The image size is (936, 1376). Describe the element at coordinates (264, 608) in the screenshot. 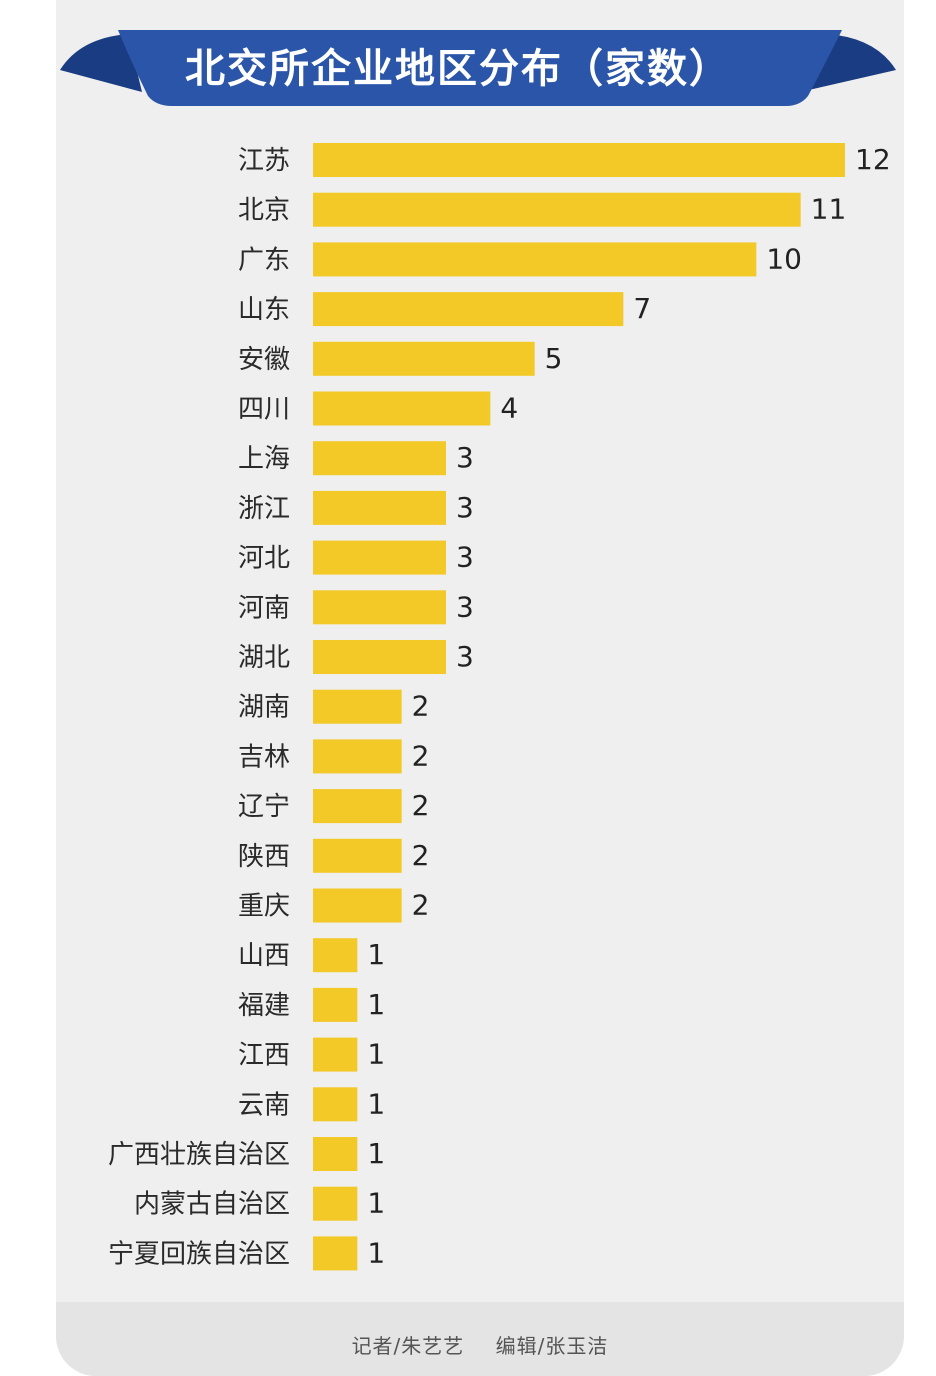

I see `category-label: 河南` at that location.